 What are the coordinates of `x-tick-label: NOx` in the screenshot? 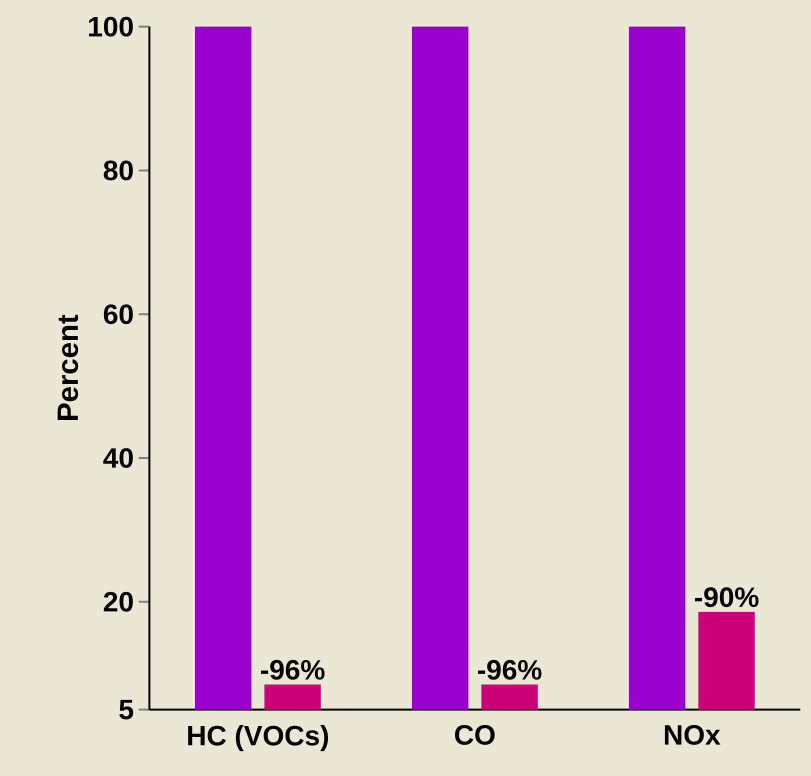 It's located at (692, 734).